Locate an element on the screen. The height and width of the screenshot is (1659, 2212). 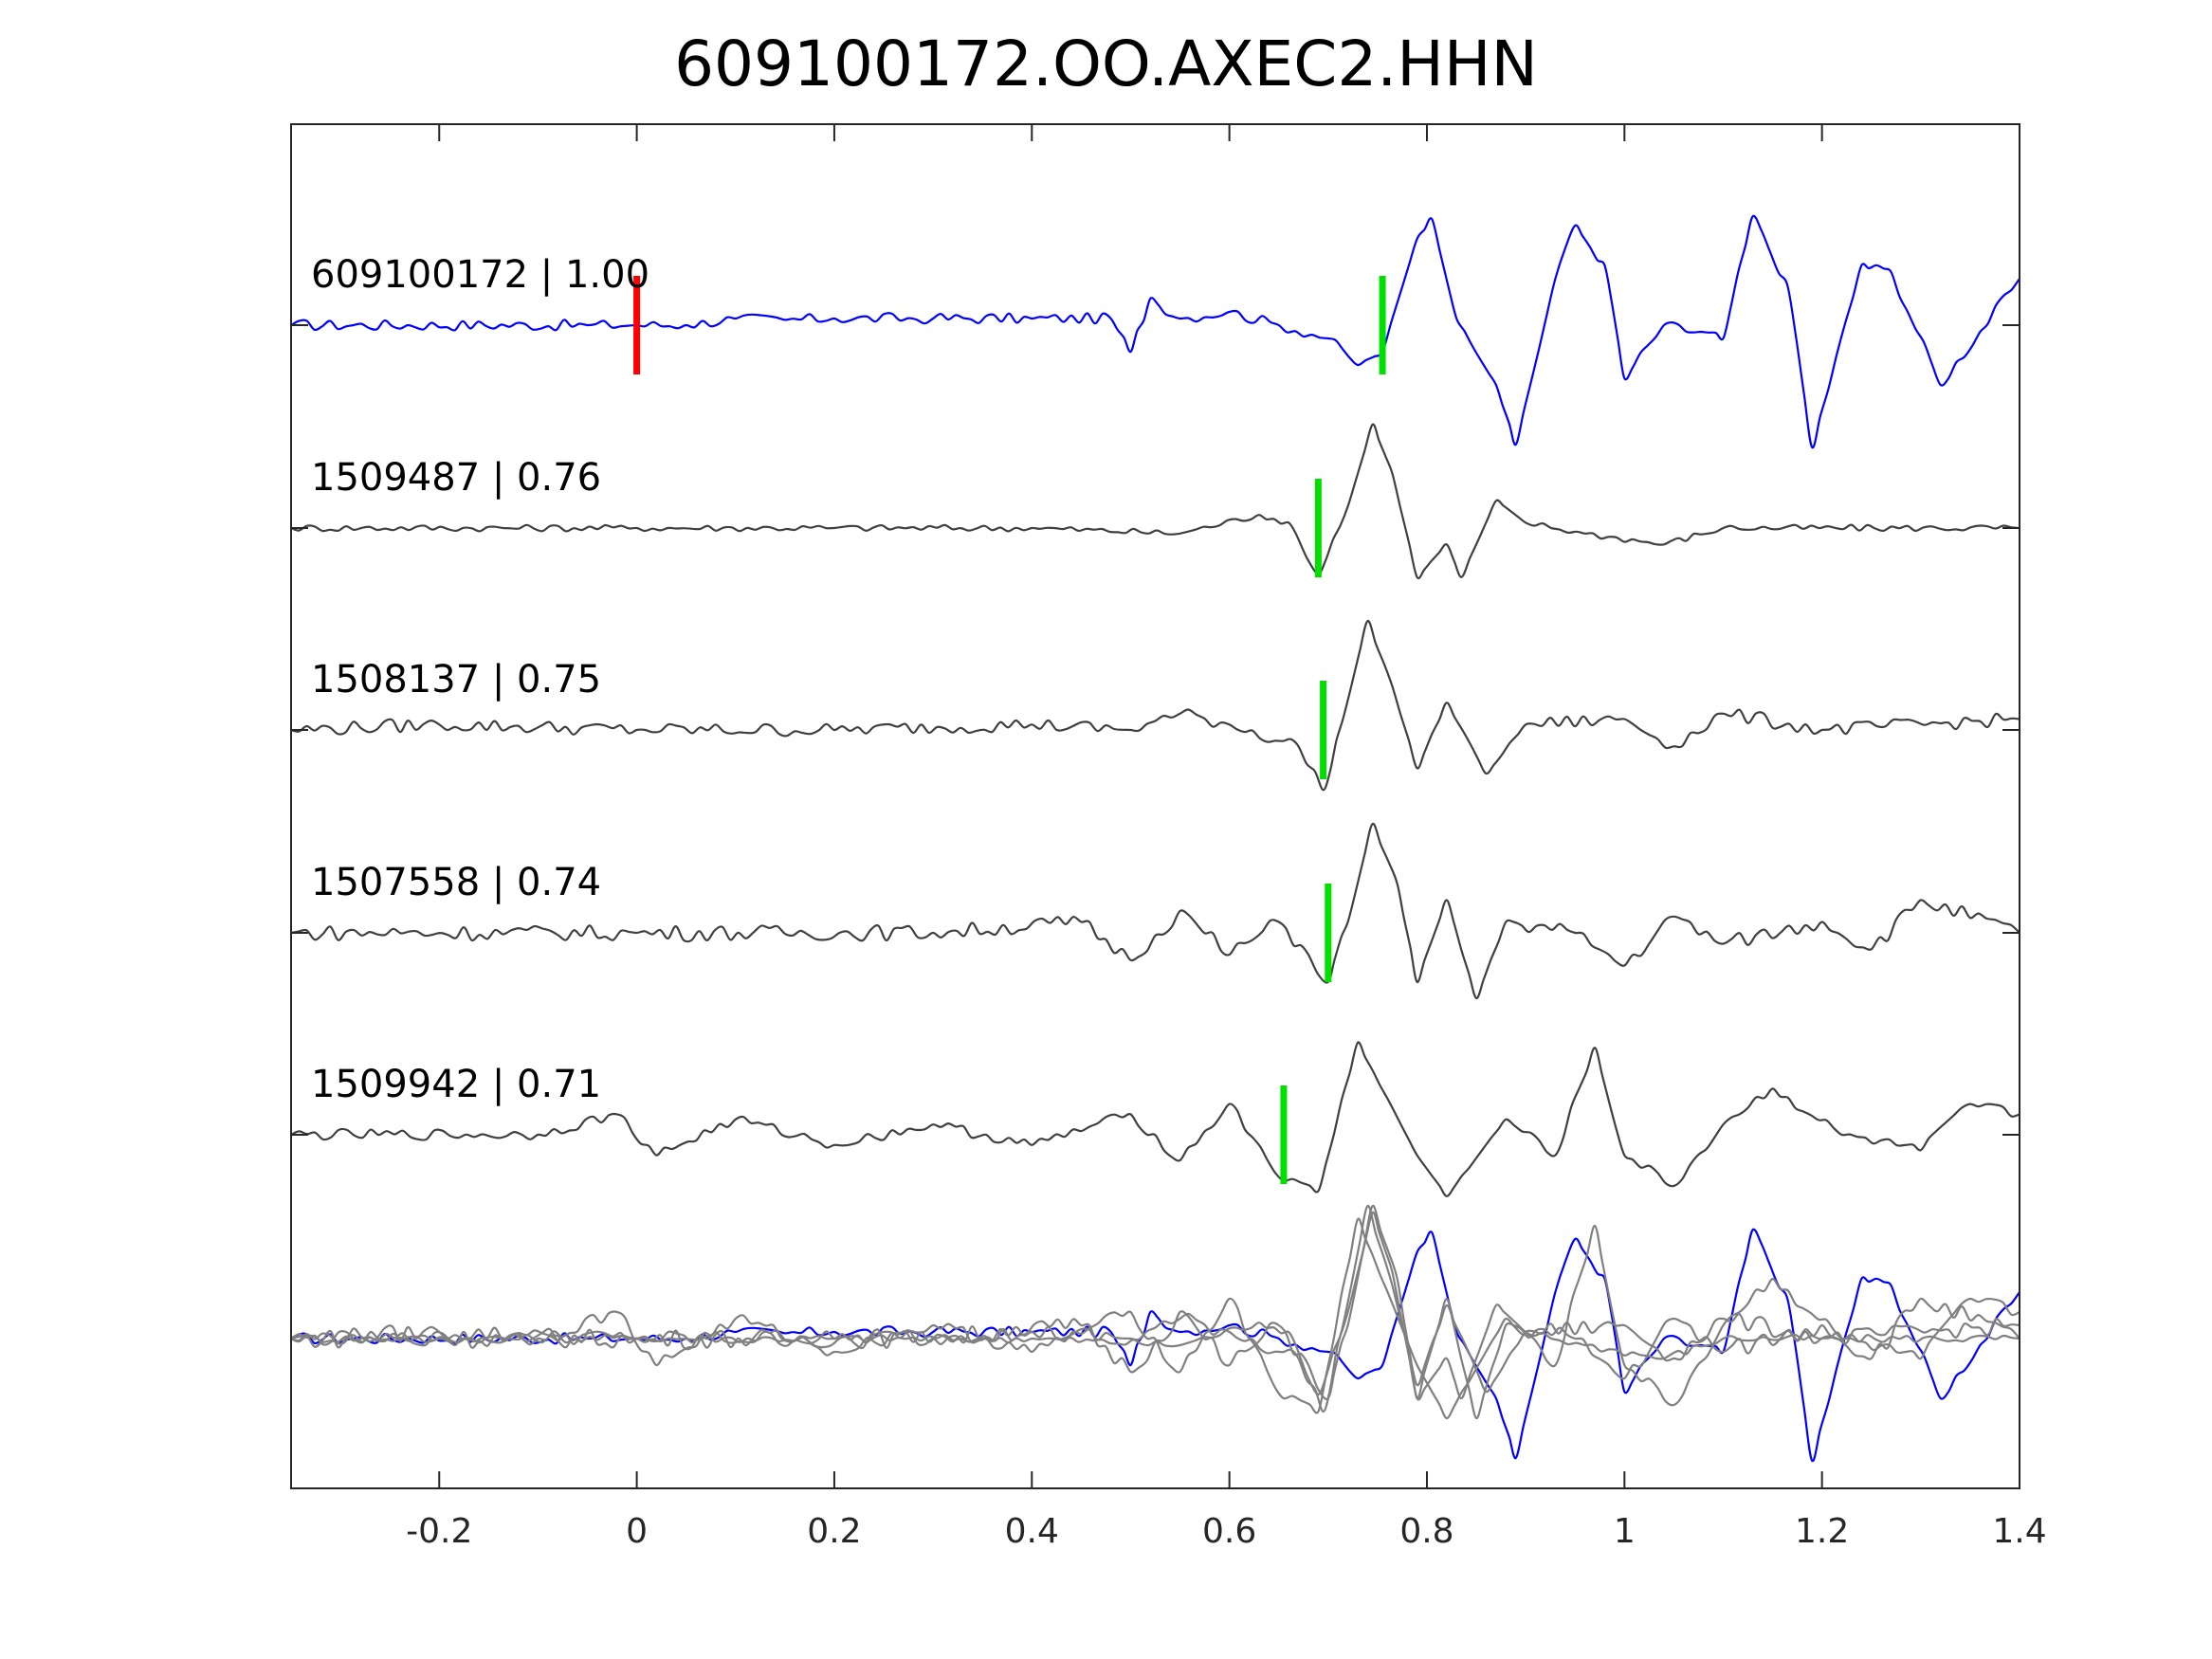
trace-label-2: 1509487 | 0.76 is located at coordinates (456, 478).